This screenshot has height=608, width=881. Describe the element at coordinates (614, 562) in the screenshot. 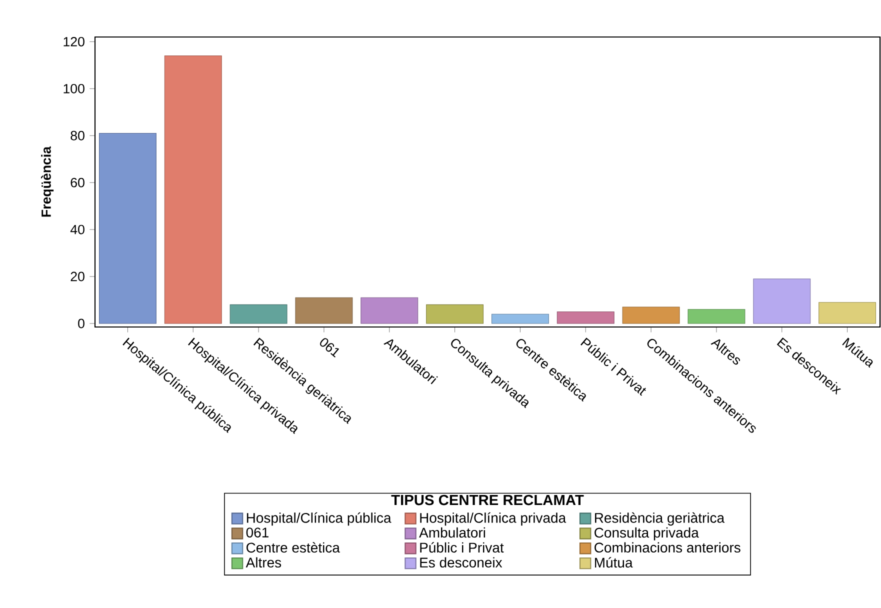

I see `legend-label: Mútua` at that location.